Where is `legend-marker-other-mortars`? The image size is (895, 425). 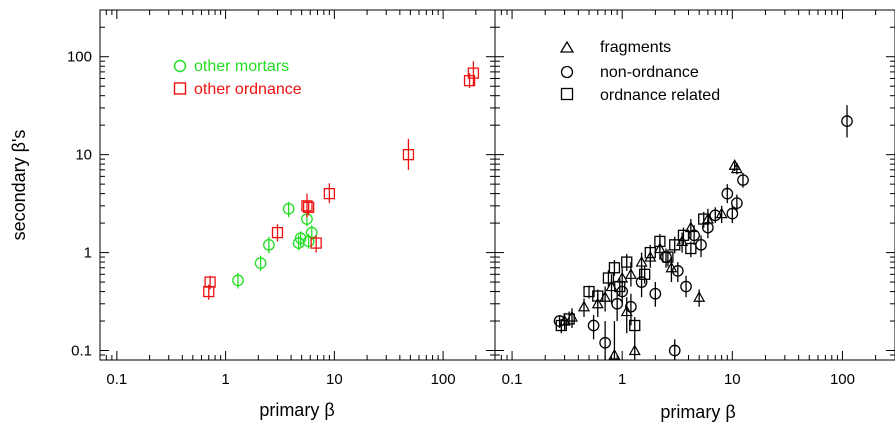 legend-marker-other-mortars is located at coordinates (180, 66).